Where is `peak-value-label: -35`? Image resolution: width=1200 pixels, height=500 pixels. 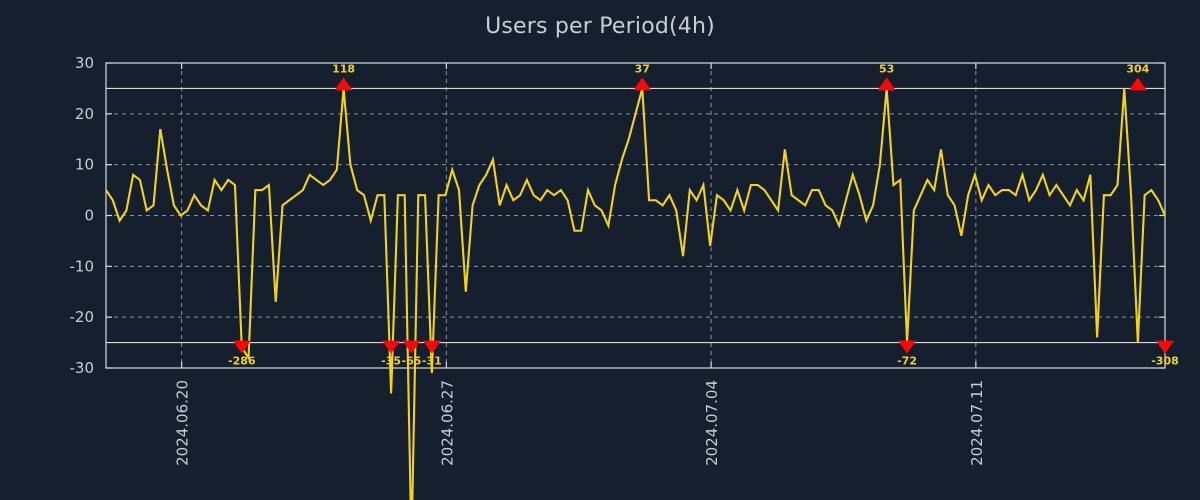 peak-value-label: -35 is located at coordinates (391, 361).